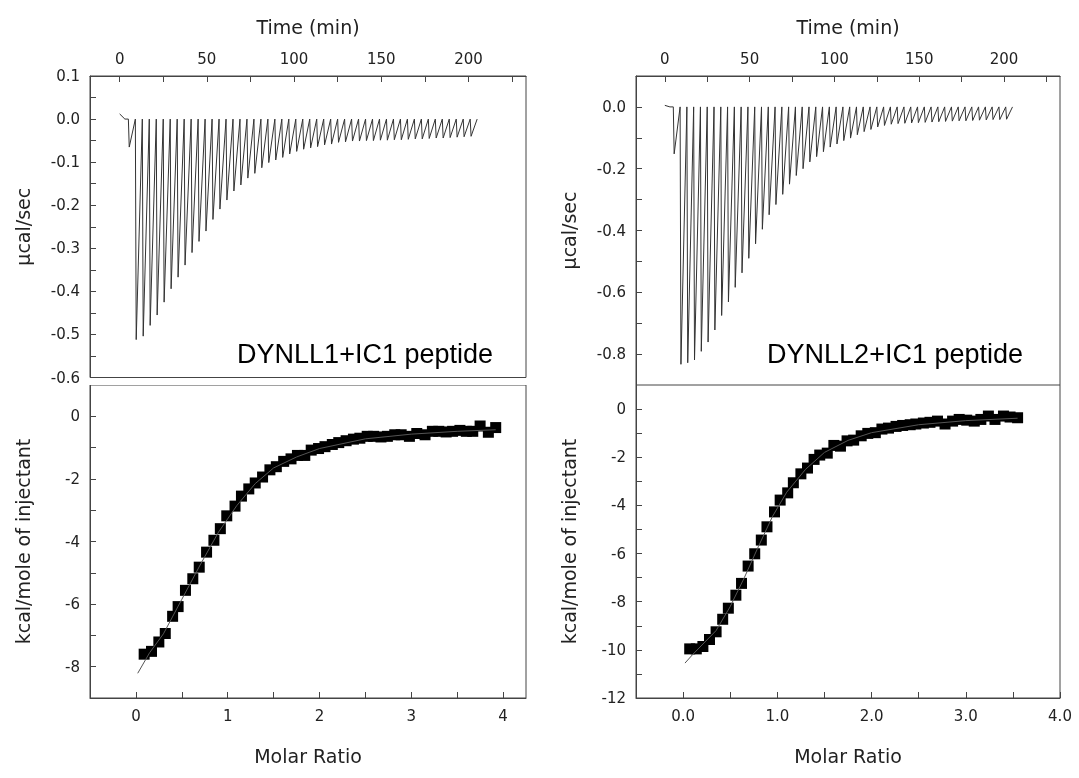 The image size is (1079, 778). What do you see at coordinates (65, 248) in the screenshot?
I see `y-tick-label: -0.3` at bounding box center [65, 248].